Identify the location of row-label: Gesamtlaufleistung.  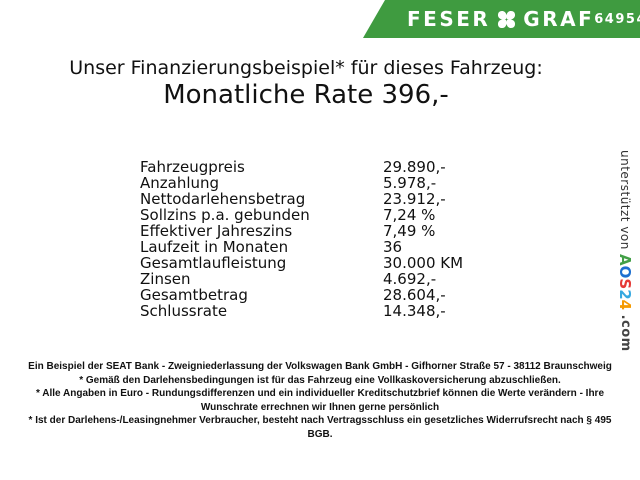
(213, 263).